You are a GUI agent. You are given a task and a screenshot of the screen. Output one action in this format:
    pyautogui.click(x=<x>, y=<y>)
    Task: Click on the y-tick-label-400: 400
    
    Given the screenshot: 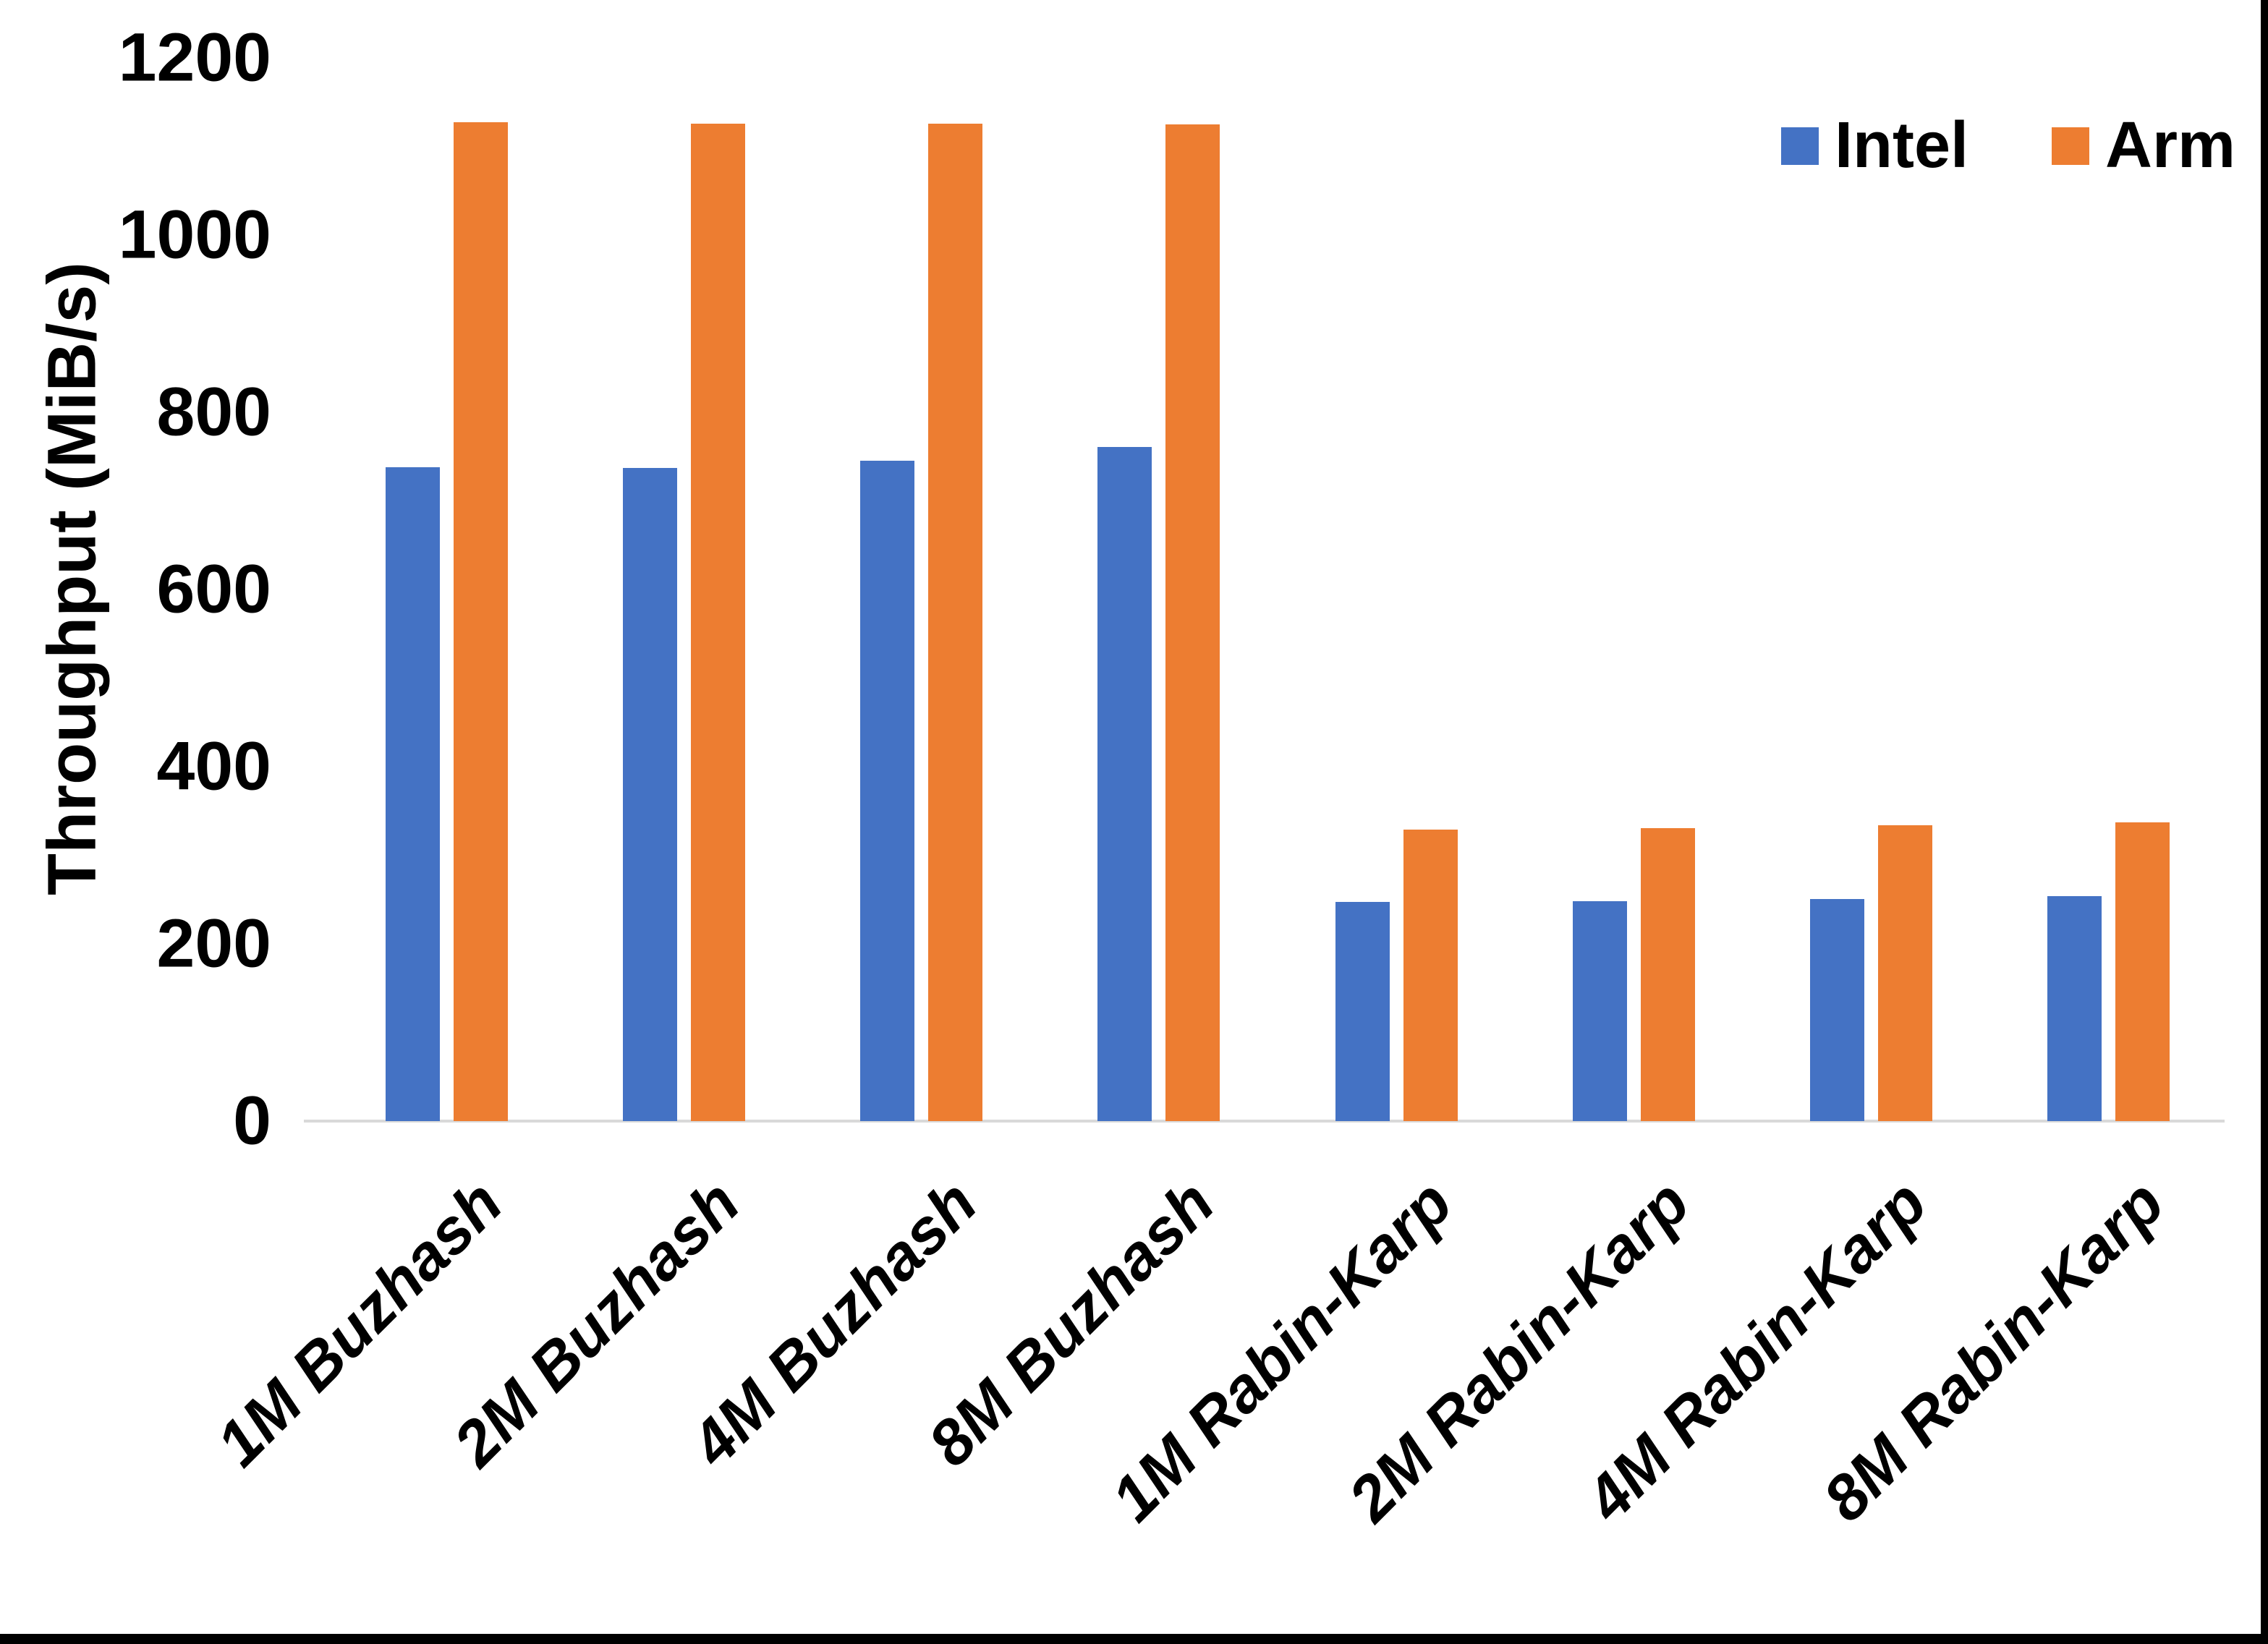 What is the action you would take?
    pyautogui.click(x=213, y=766)
    